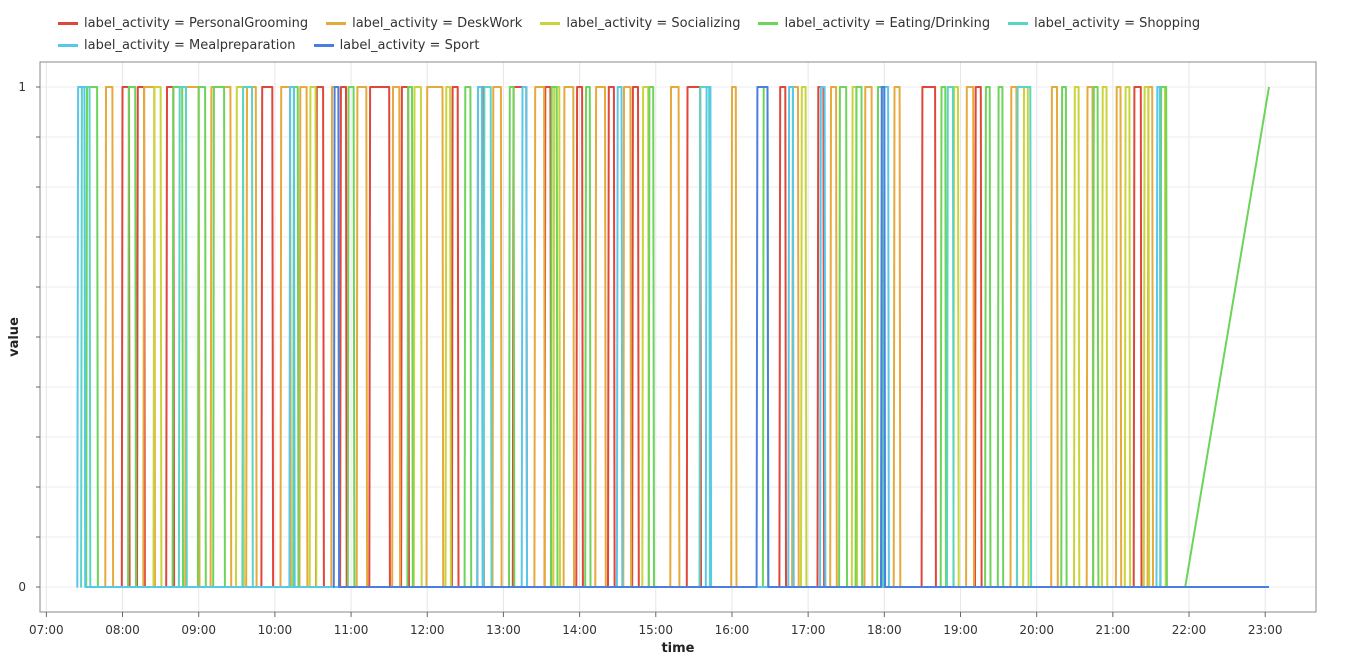 The height and width of the screenshot is (659, 1345). What do you see at coordinates (14, 337) in the screenshot?
I see `y-axis-title: value` at bounding box center [14, 337].